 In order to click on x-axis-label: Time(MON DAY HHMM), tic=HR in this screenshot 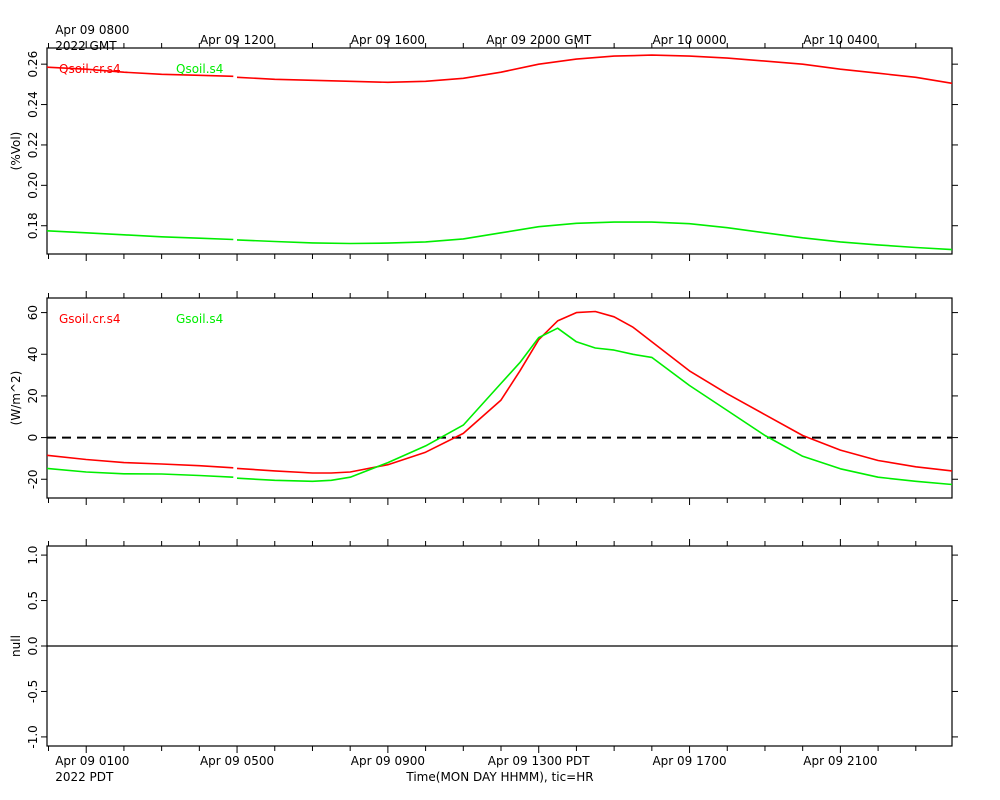, I will do `click(499, 777)`.